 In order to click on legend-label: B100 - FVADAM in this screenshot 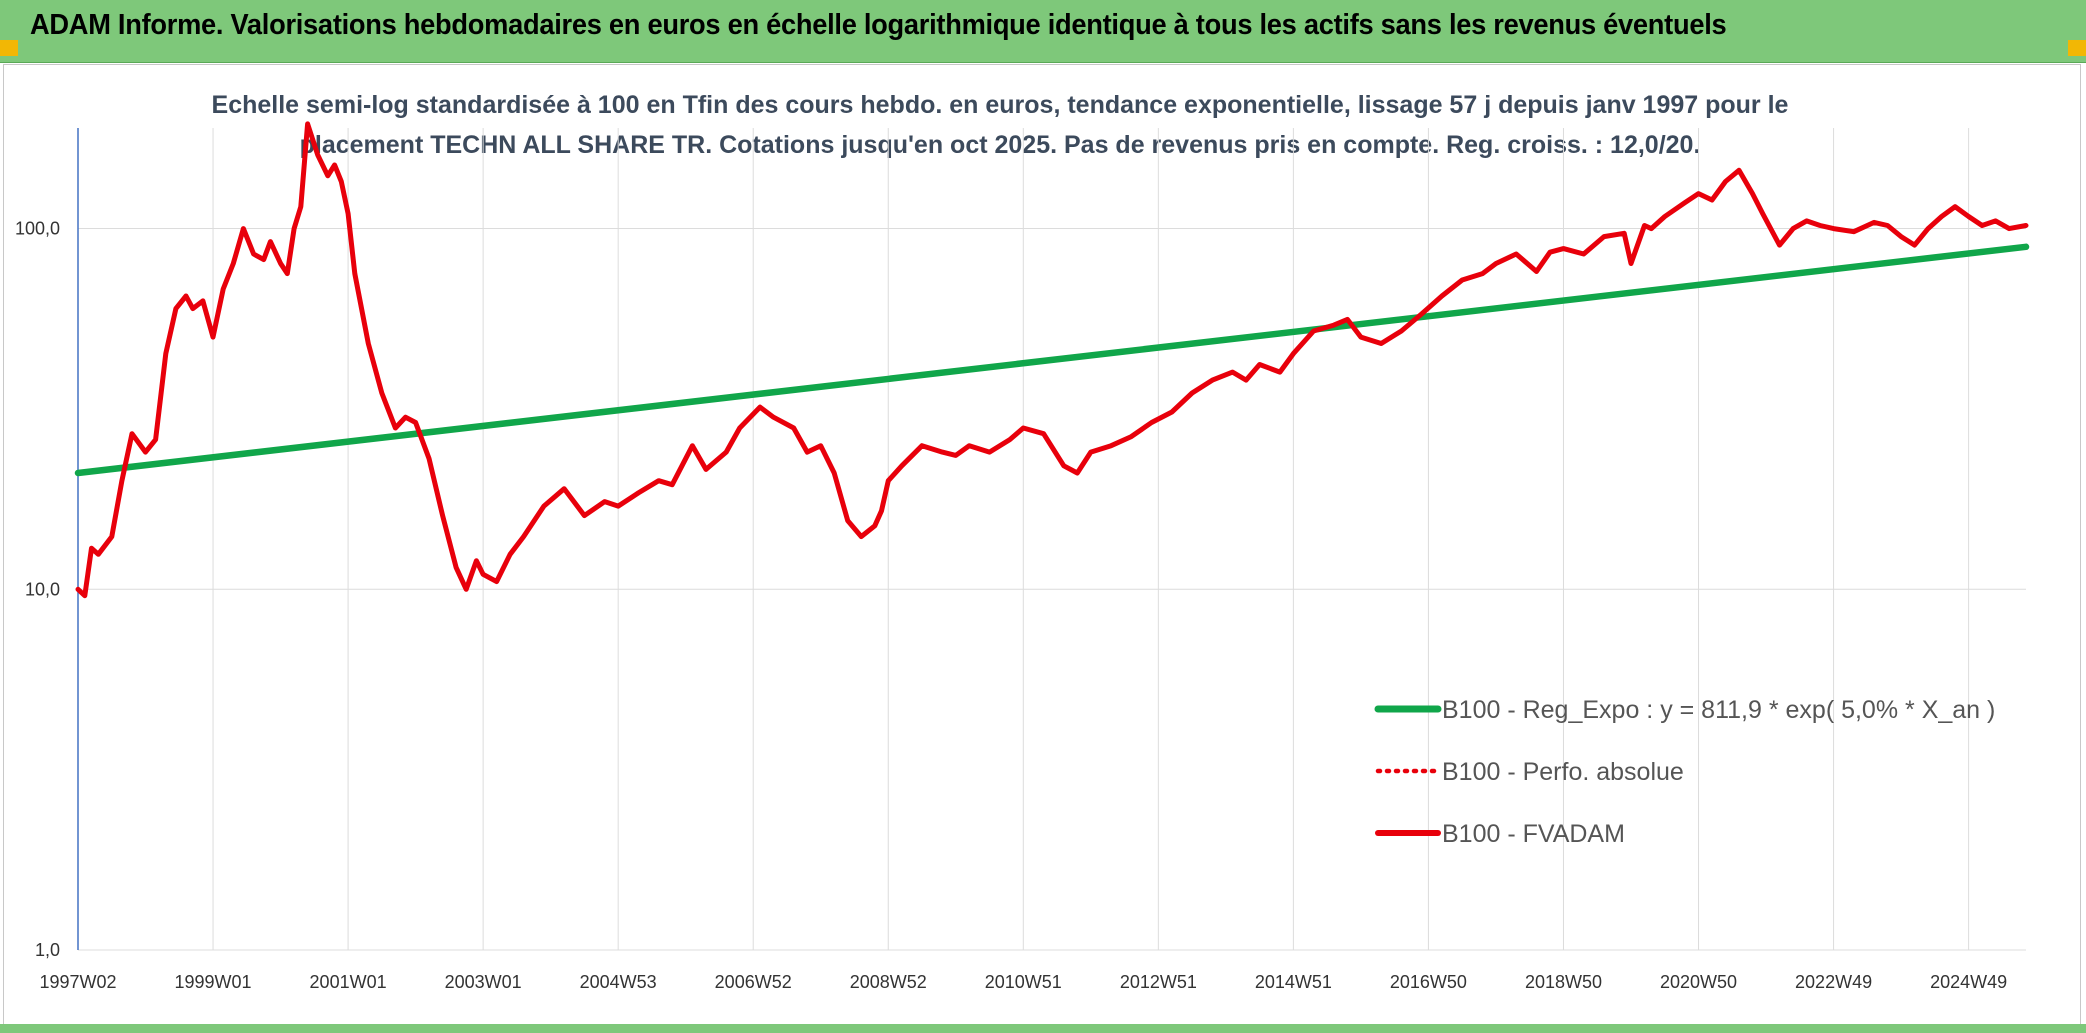, I will do `click(1533, 834)`.